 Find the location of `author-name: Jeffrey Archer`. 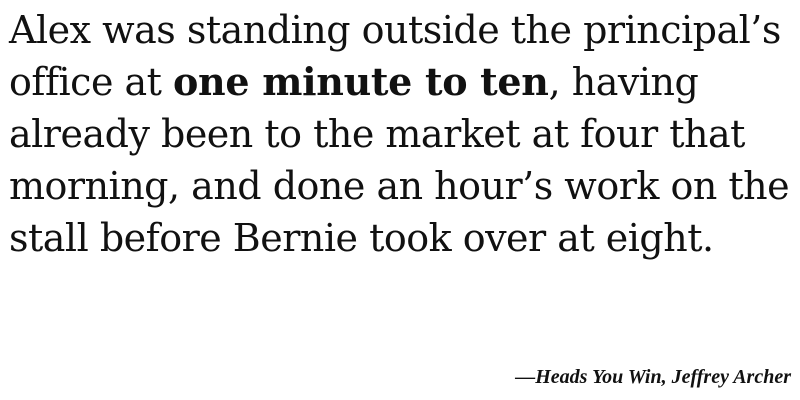

author-name: Jeffrey Archer is located at coordinates (731, 377).